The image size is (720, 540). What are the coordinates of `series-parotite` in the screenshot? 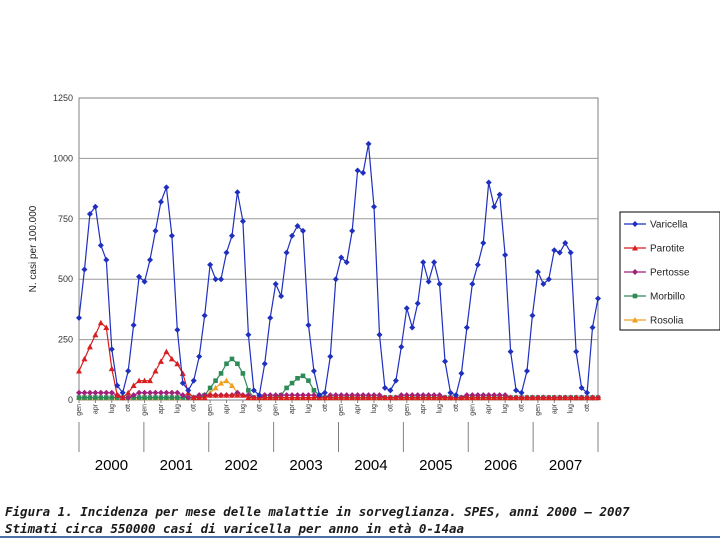 It's located at (338, 360).